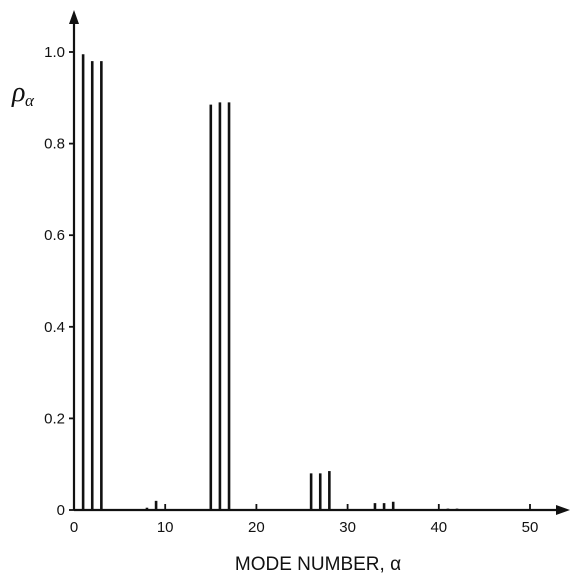  I want to click on x-tick-label: 50, so click(530, 527).